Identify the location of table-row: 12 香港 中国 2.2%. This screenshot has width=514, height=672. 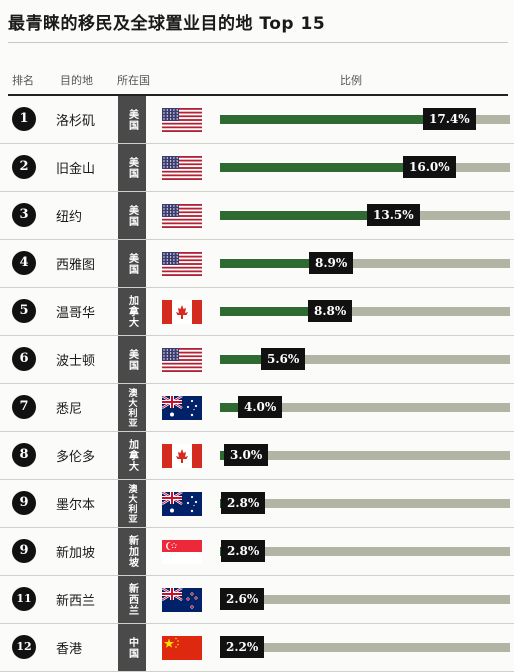
(257, 648).